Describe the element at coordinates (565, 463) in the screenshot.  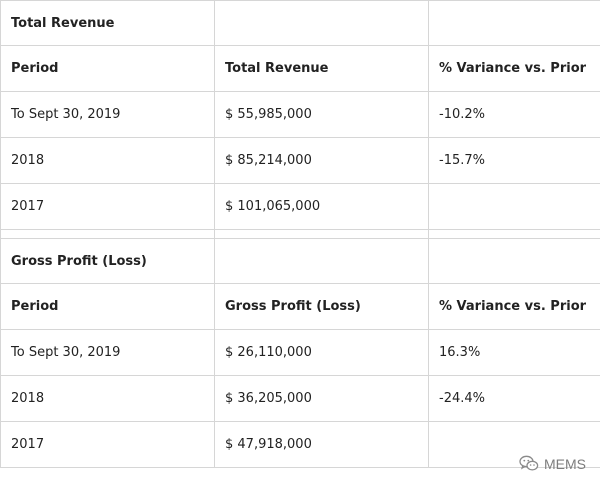
I see `watermark-label: MEMS` at that location.